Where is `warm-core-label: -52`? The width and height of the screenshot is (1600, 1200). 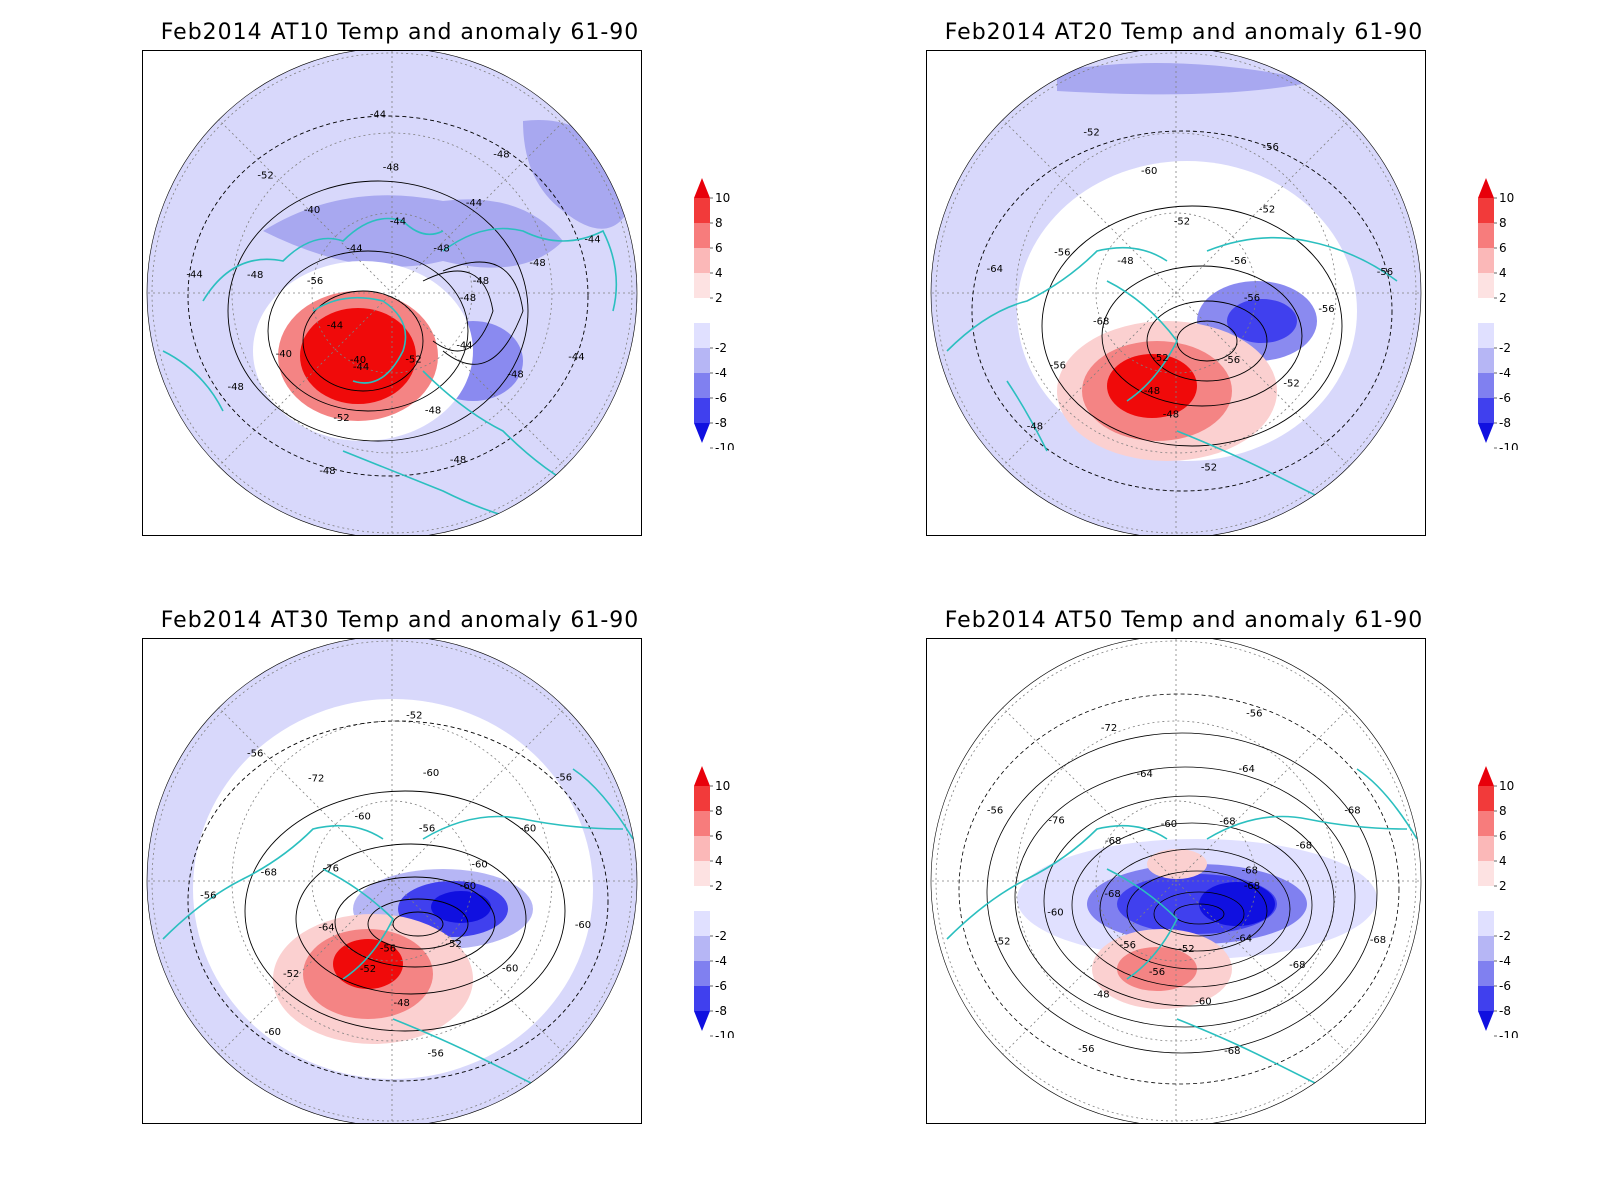 warm-core-label: -52 is located at coordinates (368, 969).